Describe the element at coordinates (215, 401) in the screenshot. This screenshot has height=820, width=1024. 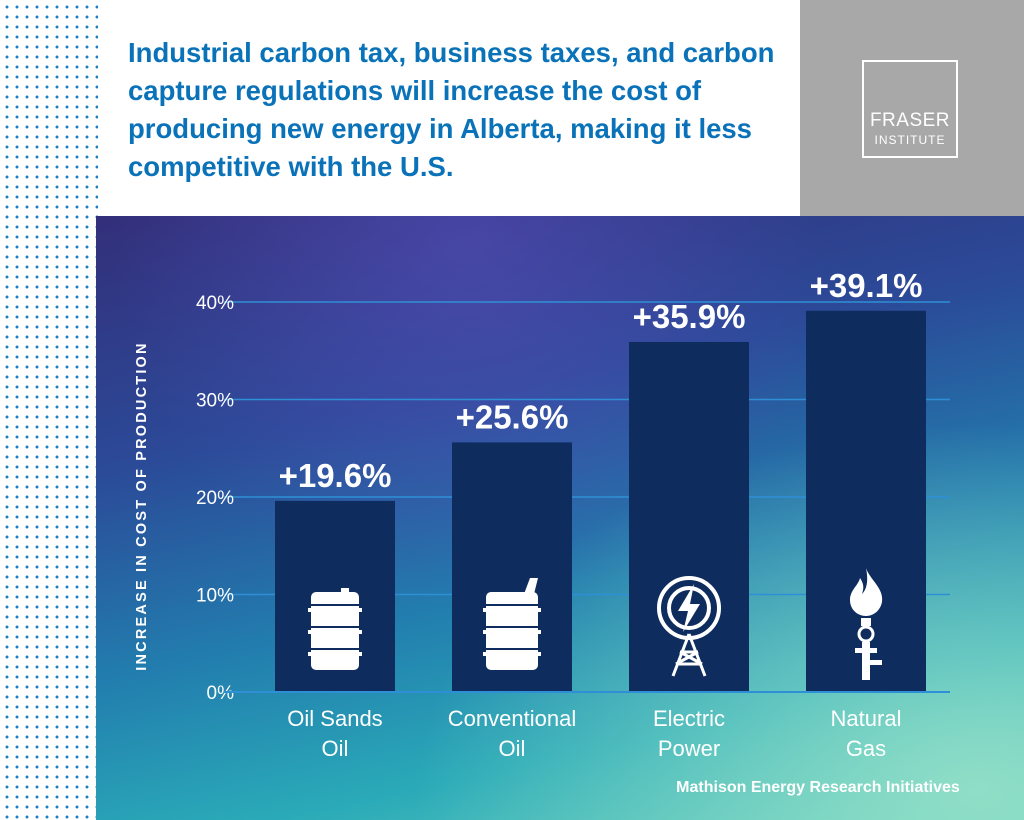
I see `y-tick-label: 30%` at that location.